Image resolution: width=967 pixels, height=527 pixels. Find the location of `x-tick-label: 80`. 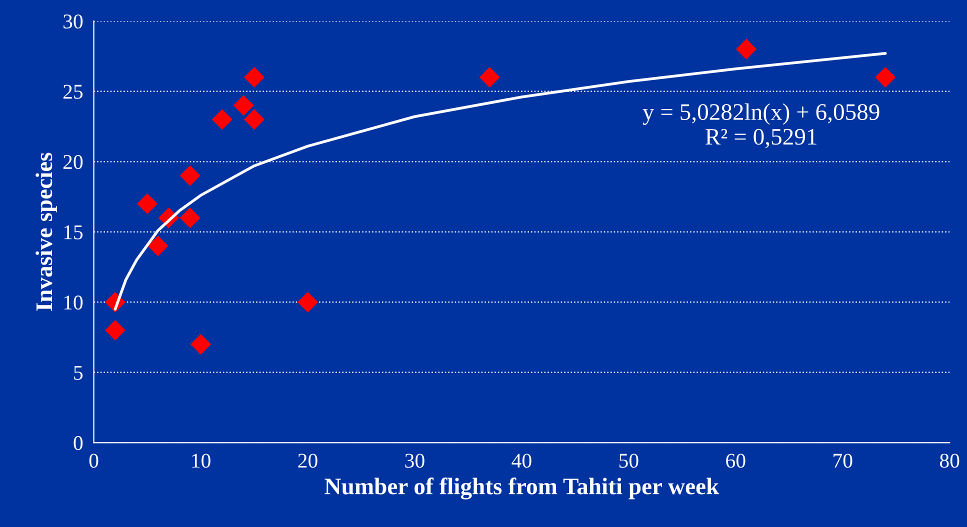

x-tick-label: 80 is located at coordinates (950, 461).